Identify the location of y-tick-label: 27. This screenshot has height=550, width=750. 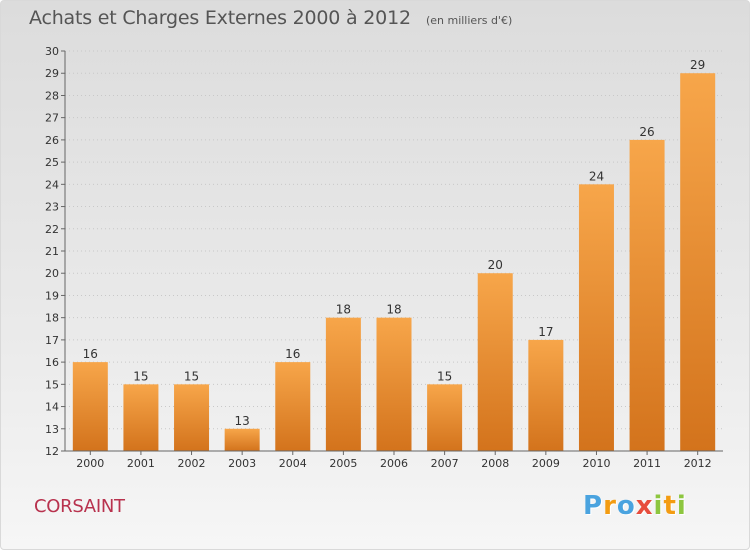
(52, 118).